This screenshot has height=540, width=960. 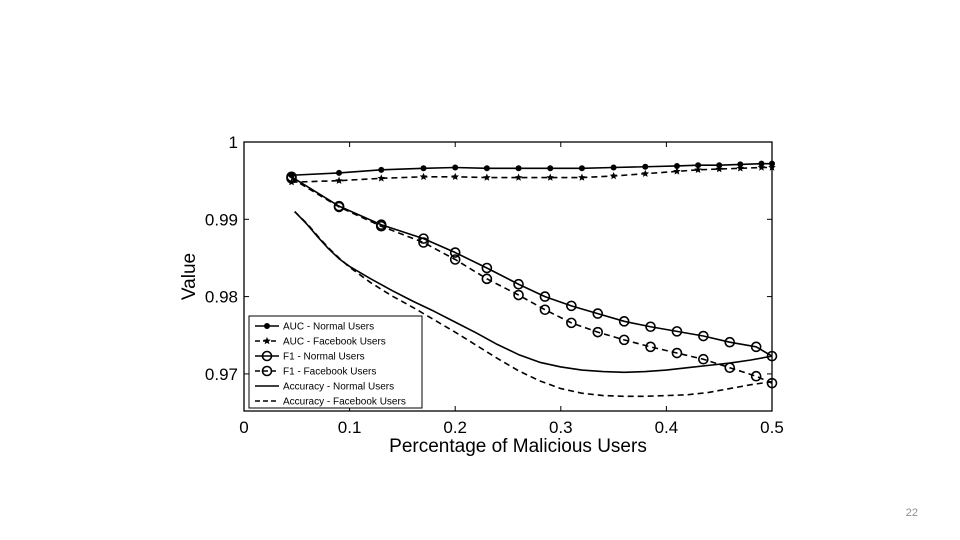 I want to click on x-tick-label: 0.4, so click(x=667, y=427).